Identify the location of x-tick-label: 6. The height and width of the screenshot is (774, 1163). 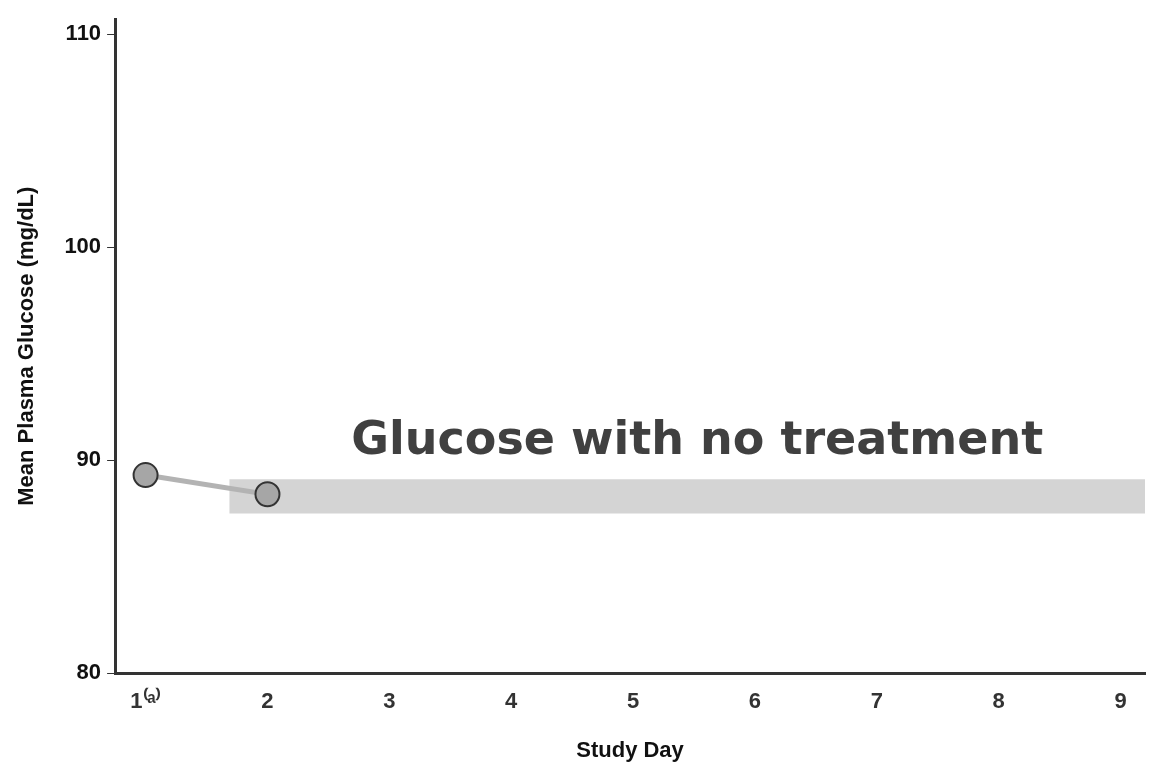
(755, 701).